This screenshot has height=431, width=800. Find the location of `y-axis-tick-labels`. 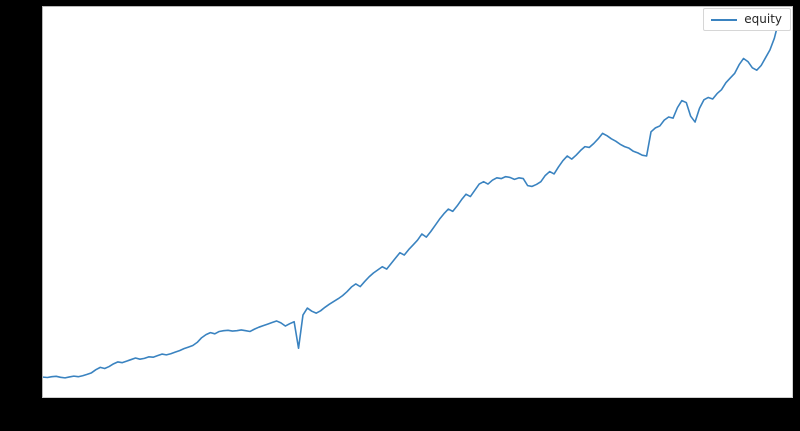

y-axis-tick-labels is located at coordinates (19, 202).